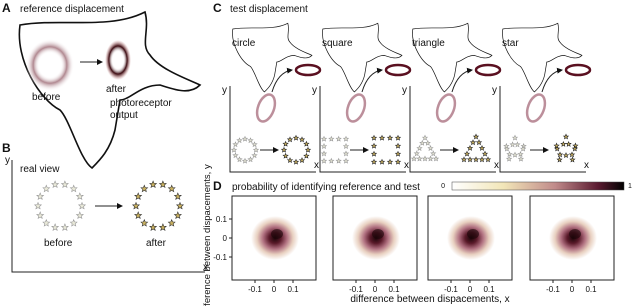 This screenshot has width=640, height=306. Describe the element at coordinates (337, 43) in the screenshot. I see `shape-label: square` at that location.